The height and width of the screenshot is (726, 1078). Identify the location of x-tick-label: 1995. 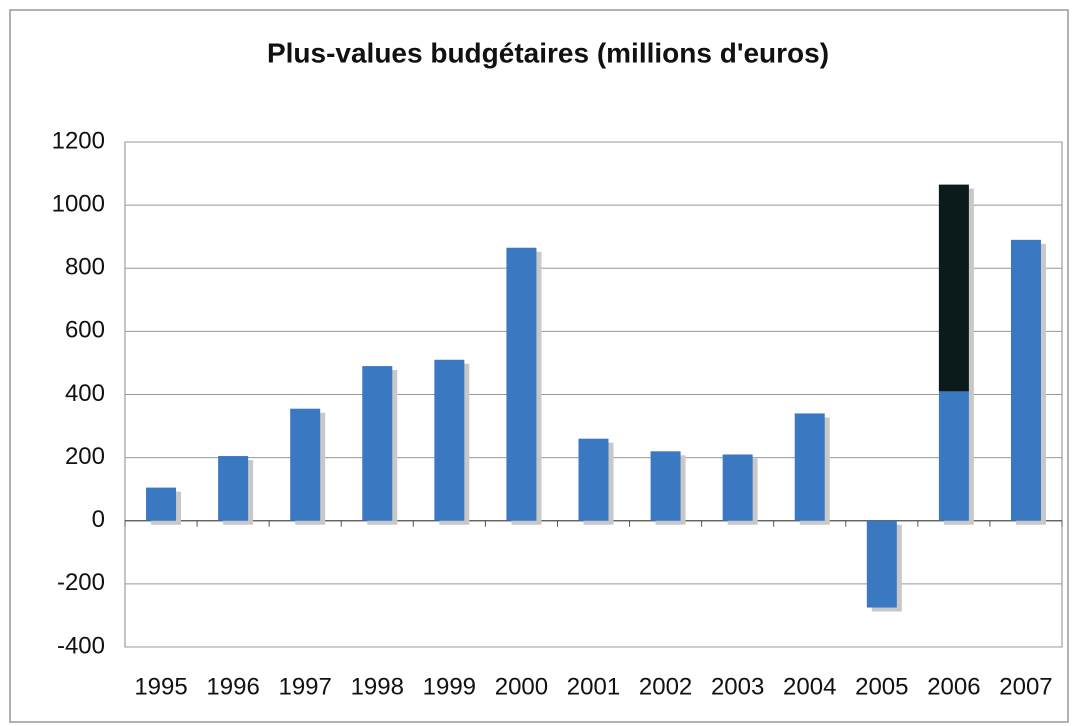
(160, 686).